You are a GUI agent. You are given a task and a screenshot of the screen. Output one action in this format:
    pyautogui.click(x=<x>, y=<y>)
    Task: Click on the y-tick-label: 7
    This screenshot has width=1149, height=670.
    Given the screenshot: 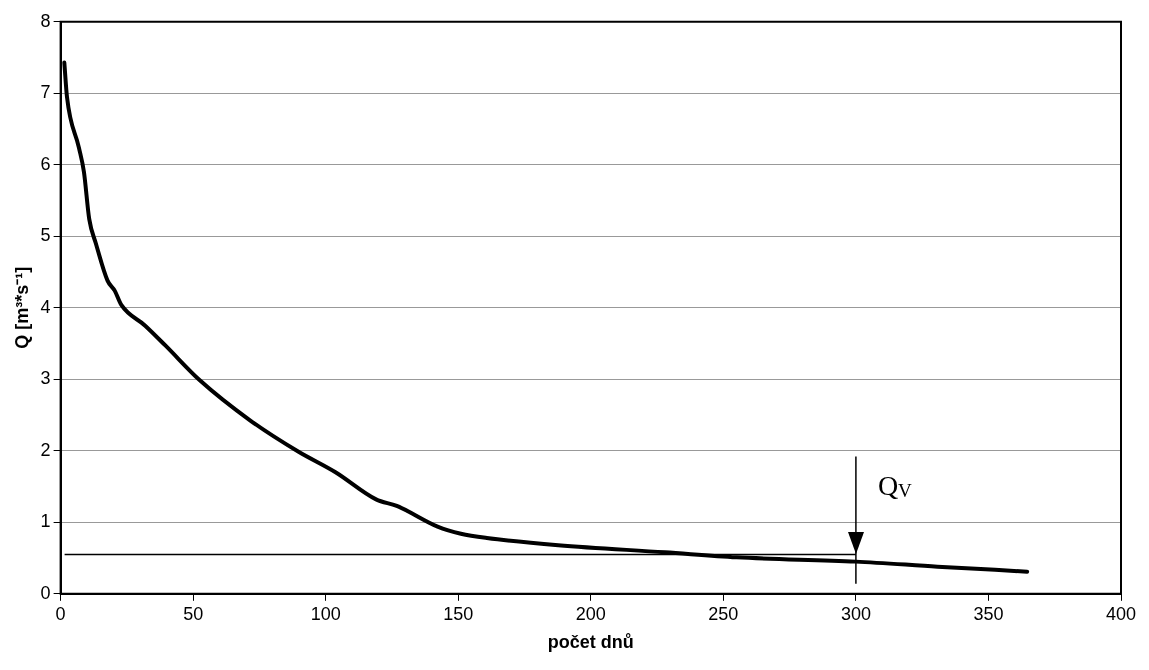 What is the action you would take?
    pyautogui.click(x=45, y=92)
    